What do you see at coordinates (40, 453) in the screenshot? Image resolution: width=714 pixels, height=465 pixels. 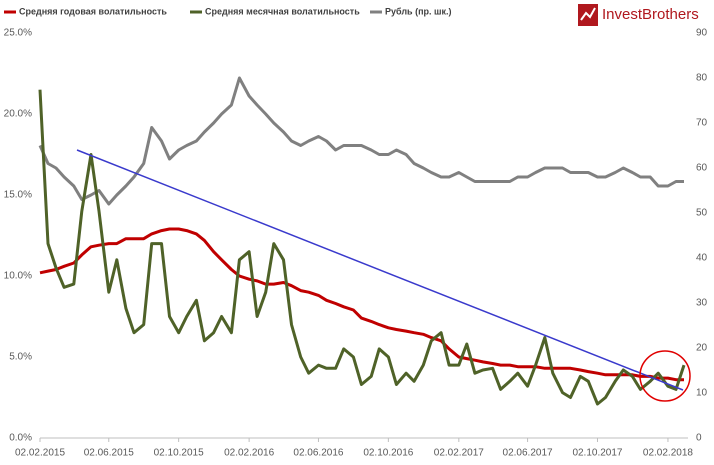 I see `x-tick-label: 02.02.2015` at bounding box center [40, 453].